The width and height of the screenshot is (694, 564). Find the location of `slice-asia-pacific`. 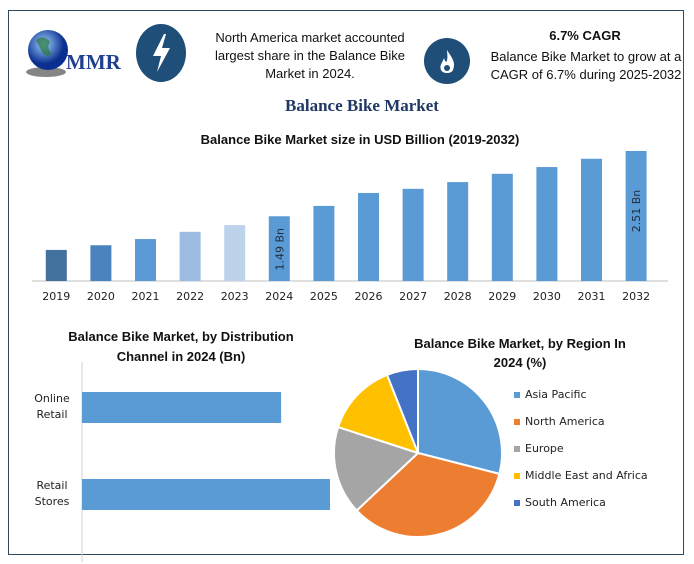

slice-asia-pacific is located at coordinates (460, 421).